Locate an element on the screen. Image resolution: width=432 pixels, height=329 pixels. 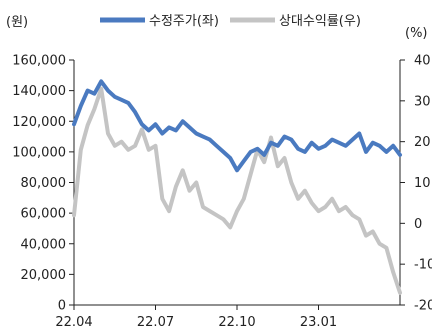
left-tick-label: 40,000 is located at coordinates (44, 244).